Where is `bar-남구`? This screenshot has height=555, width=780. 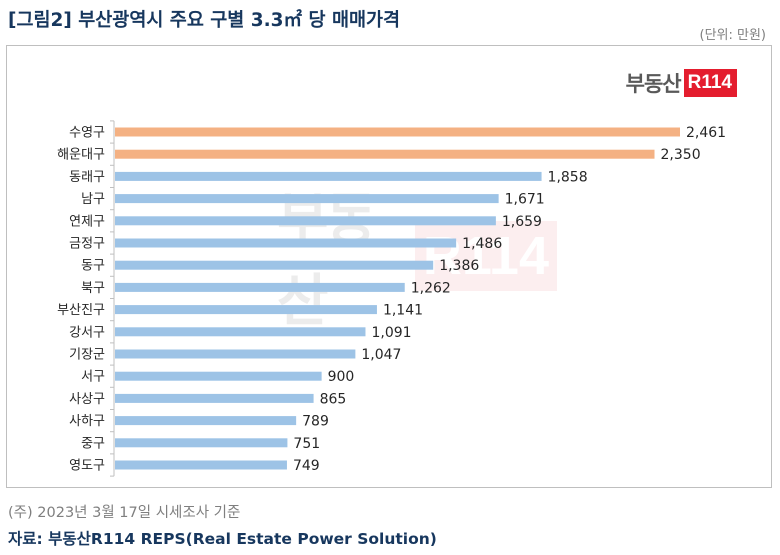
bar-남구 is located at coordinates (307, 199).